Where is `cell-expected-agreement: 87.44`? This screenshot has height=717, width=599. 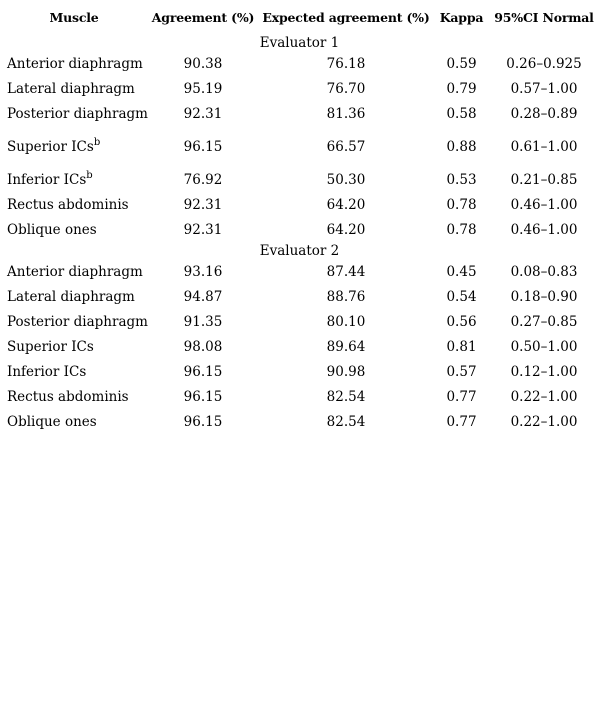 cell-expected-agreement: 87.44 is located at coordinates (346, 271).